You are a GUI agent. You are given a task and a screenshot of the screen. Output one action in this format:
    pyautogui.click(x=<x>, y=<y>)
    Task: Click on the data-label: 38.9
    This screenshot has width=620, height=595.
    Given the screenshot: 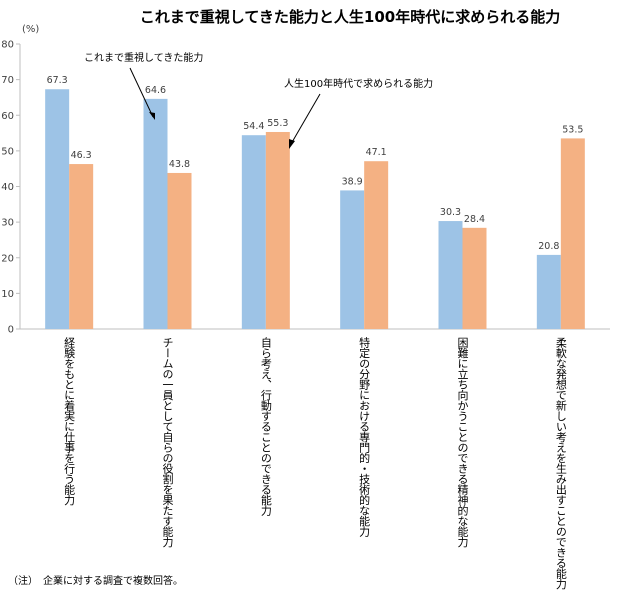 What is the action you would take?
    pyautogui.click(x=352, y=181)
    